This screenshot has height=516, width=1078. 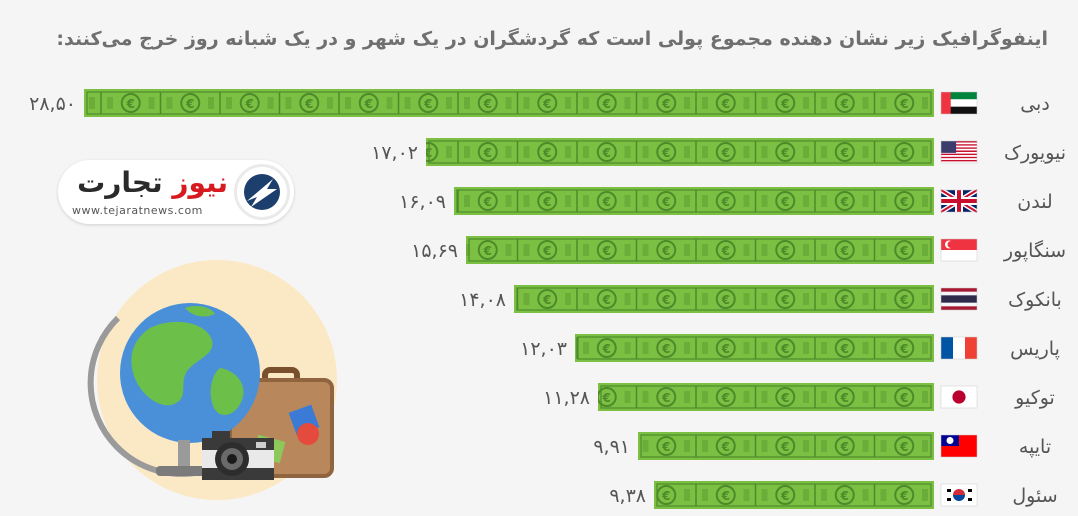 I want to click on value-label: ۹,۹۱, so click(x=611, y=447).